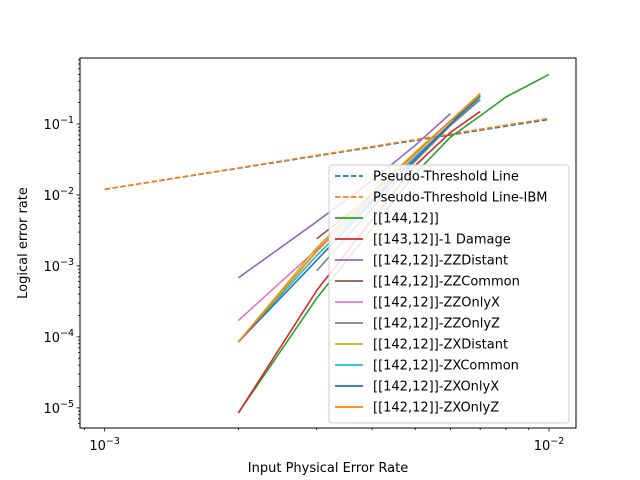  What do you see at coordinates (446, 366) in the screenshot?
I see `legend-label: [[142,12]]-ZXCommon` at bounding box center [446, 366].